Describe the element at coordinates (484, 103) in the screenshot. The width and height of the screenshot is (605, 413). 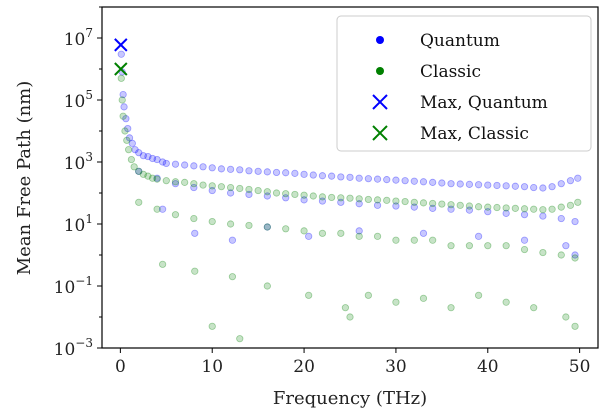
I see `legend-label-max-quantum: Max, Quantum` at that location.